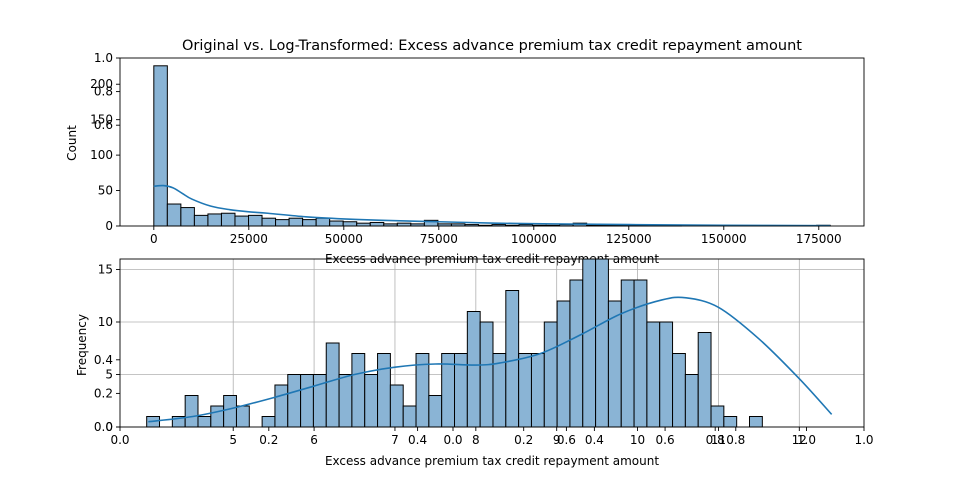 The height and width of the screenshot is (480, 960). What do you see at coordinates (344, 239) in the screenshot?
I see `x-tick-label: 50000` at bounding box center [344, 239].